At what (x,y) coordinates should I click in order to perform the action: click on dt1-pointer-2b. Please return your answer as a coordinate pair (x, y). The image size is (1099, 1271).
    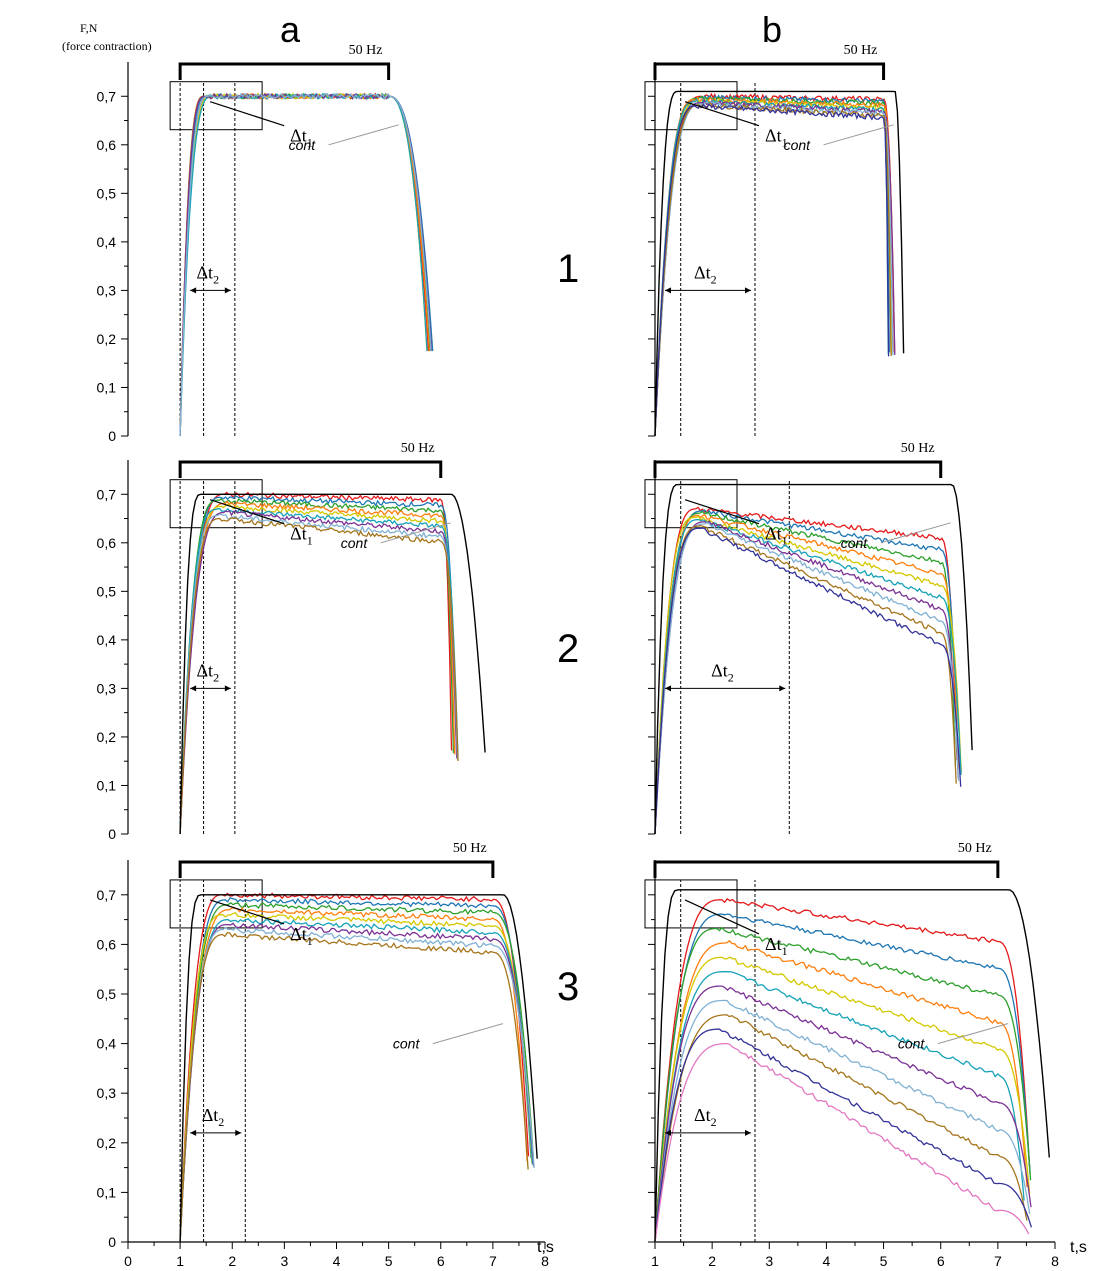
    Looking at the image, I should click on (722, 512).